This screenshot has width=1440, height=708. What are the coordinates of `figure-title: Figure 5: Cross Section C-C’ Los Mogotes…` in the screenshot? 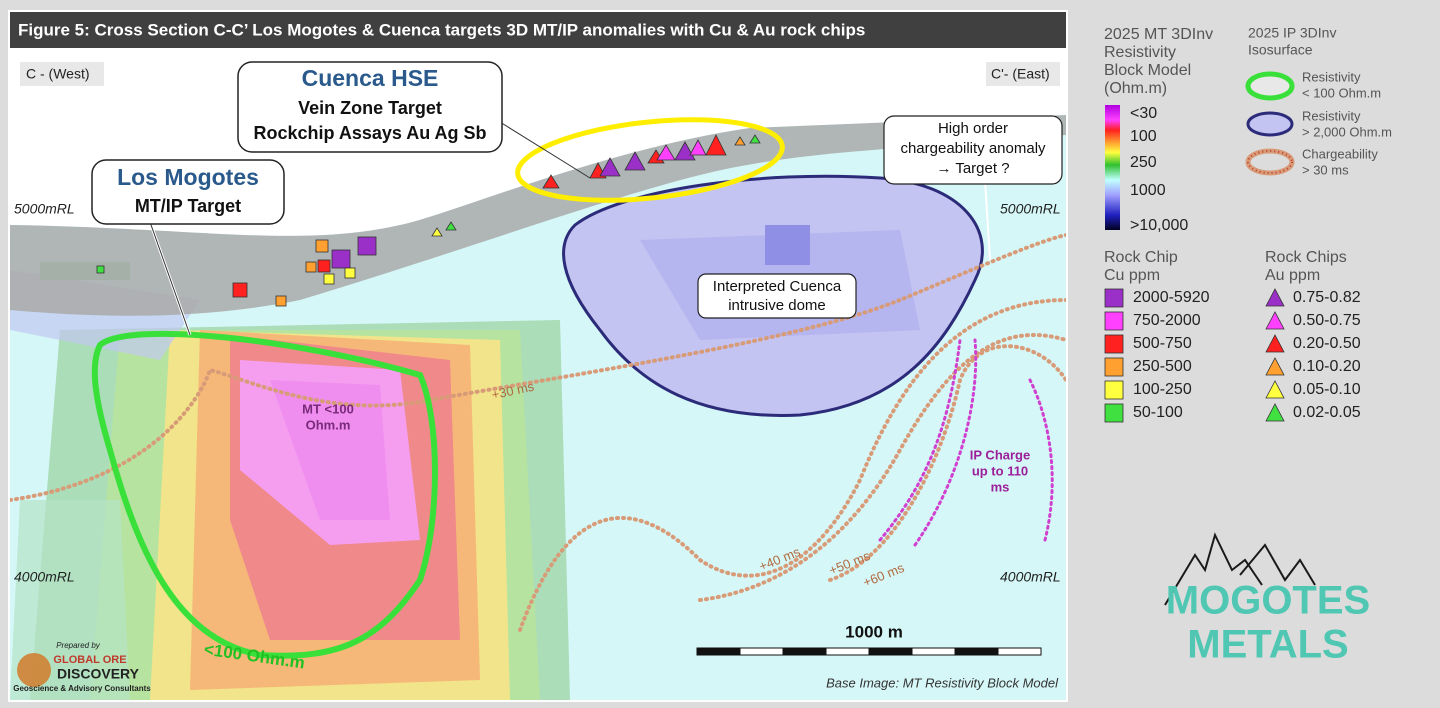 It's located at (441, 29).